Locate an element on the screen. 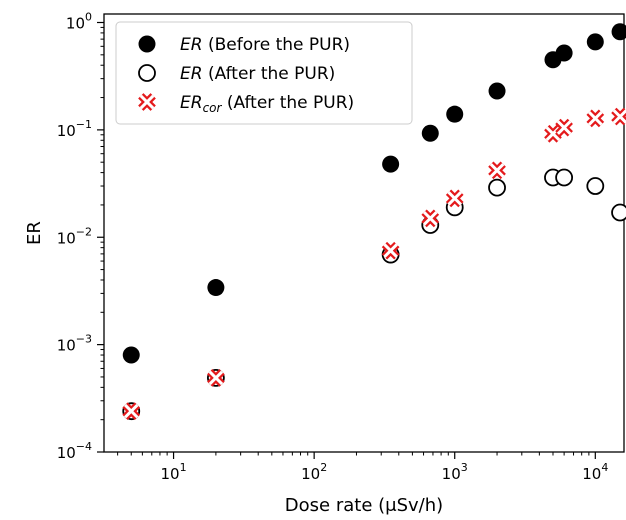 The width and height of the screenshot is (626, 520). x-tick-label: 10⁴ is located at coordinates (595, 472).